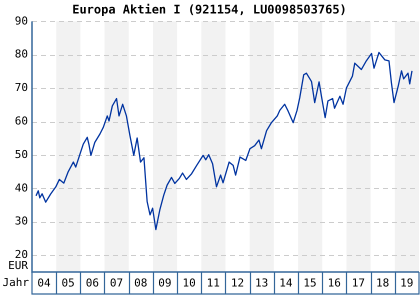  What do you see at coordinates (310, 283) in the screenshot?
I see `x-tick-label: 15` at bounding box center [310, 283].